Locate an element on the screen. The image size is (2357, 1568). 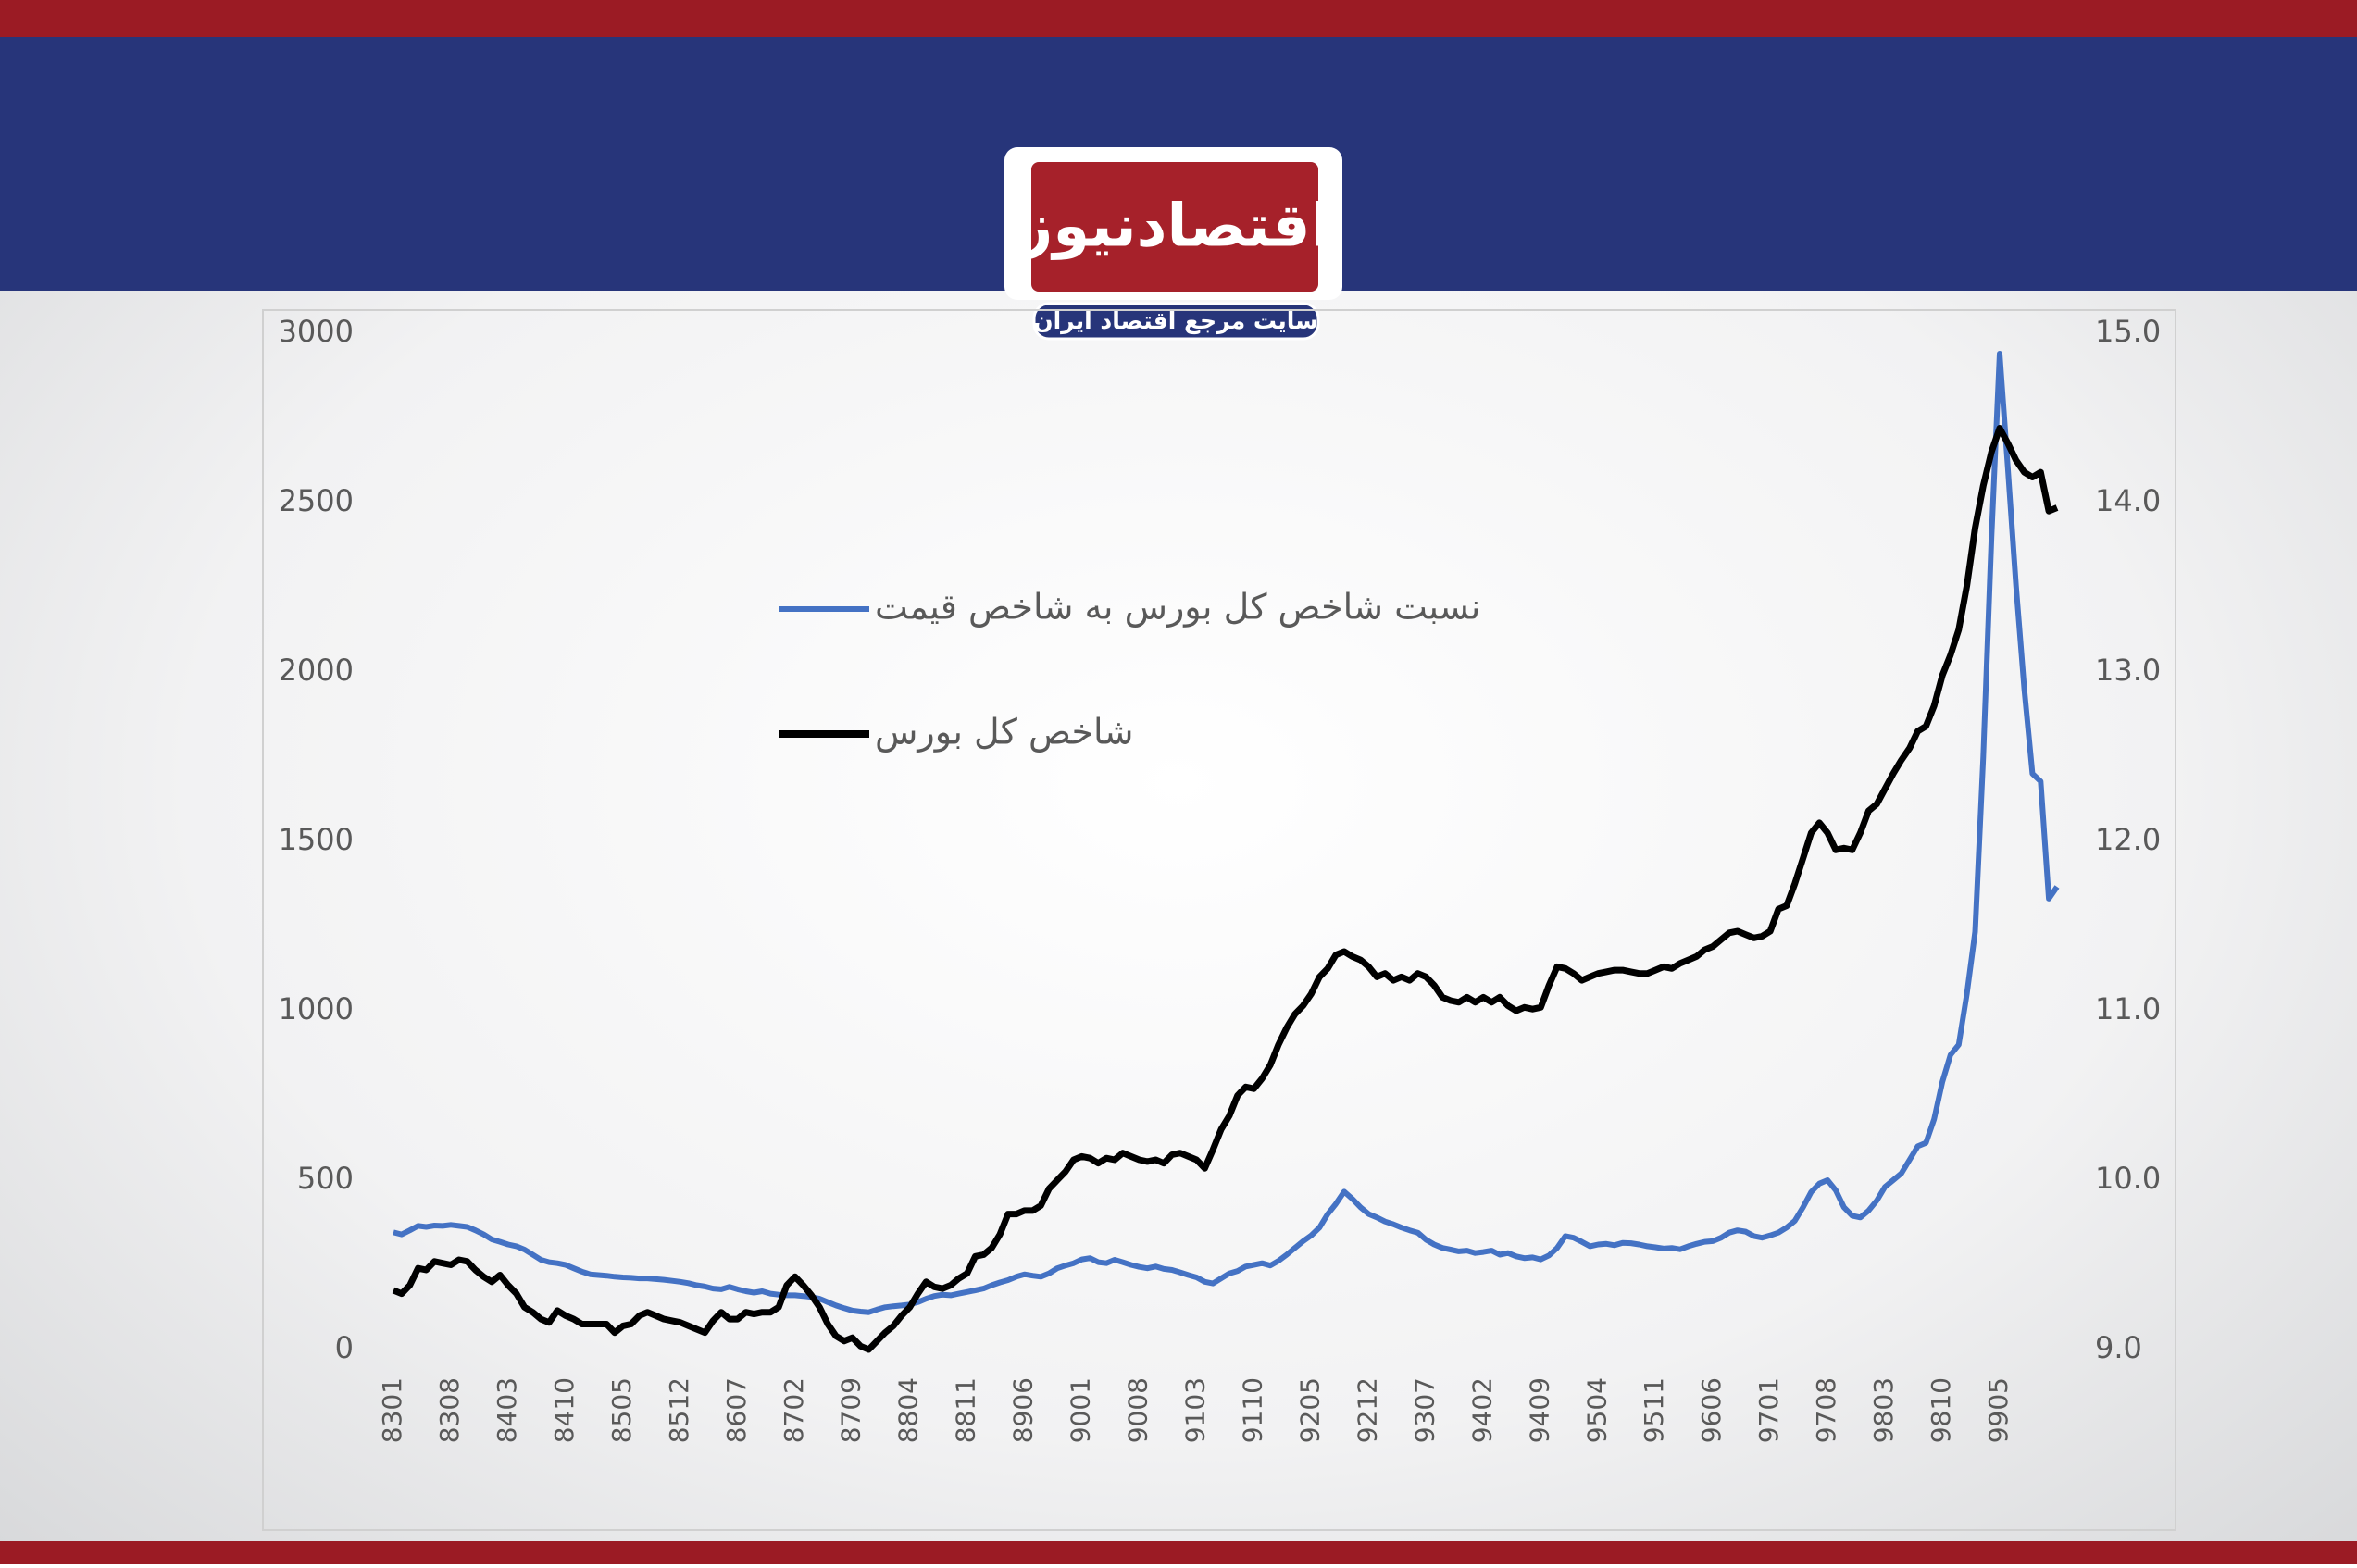
y-tick-label: 2000 is located at coordinates (316, 670).